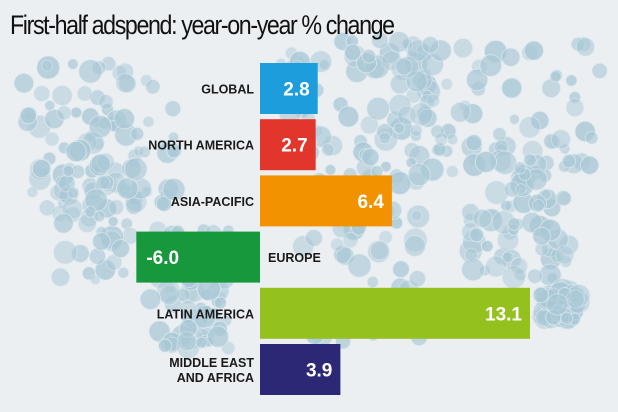  What do you see at coordinates (162, 258) in the screenshot?
I see `value-label: -6.0` at bounding box center [162, 258].